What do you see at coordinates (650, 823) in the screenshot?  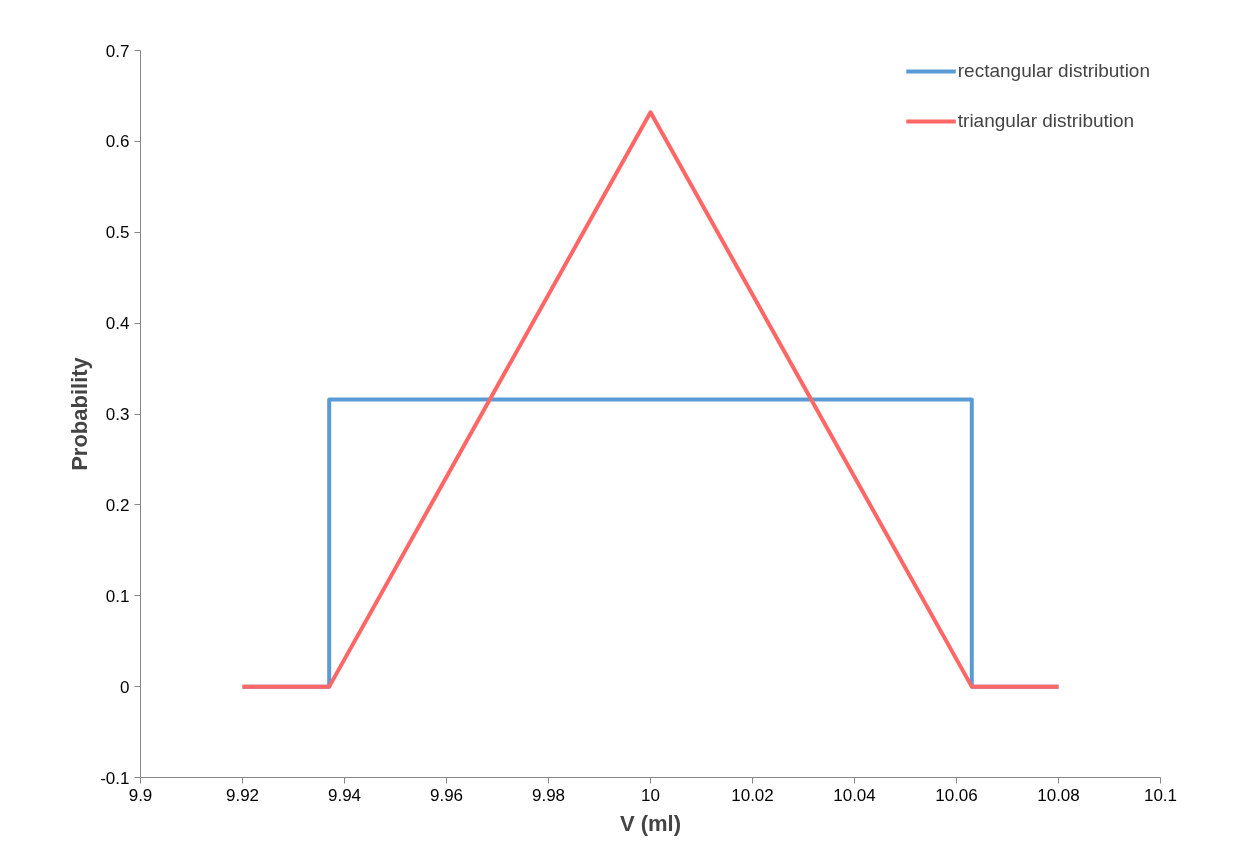 I see `x-axis-title: V (ml)` at bounding box center [650, 823].